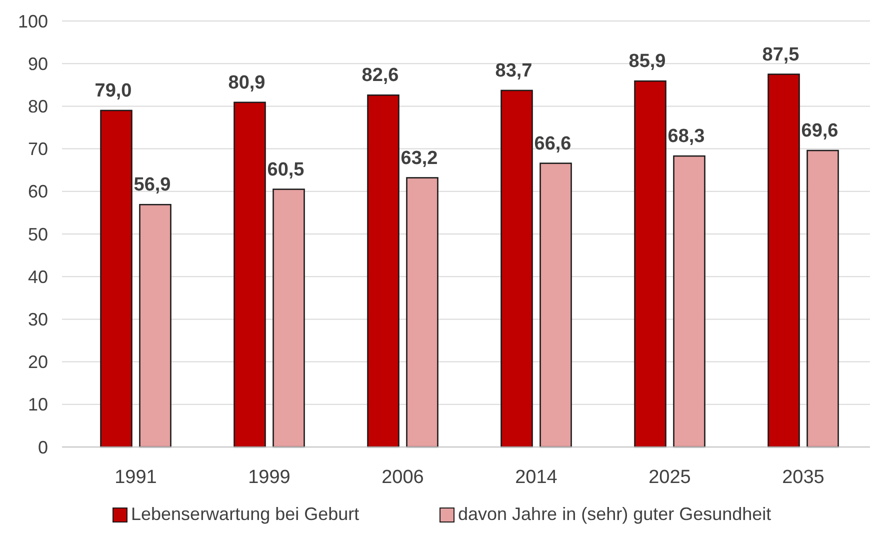 This screenshot has width=887, height=548. Describe the element at coordinates (38, 234) in the screenshot. I see `y-tick-label: 50` at that location.